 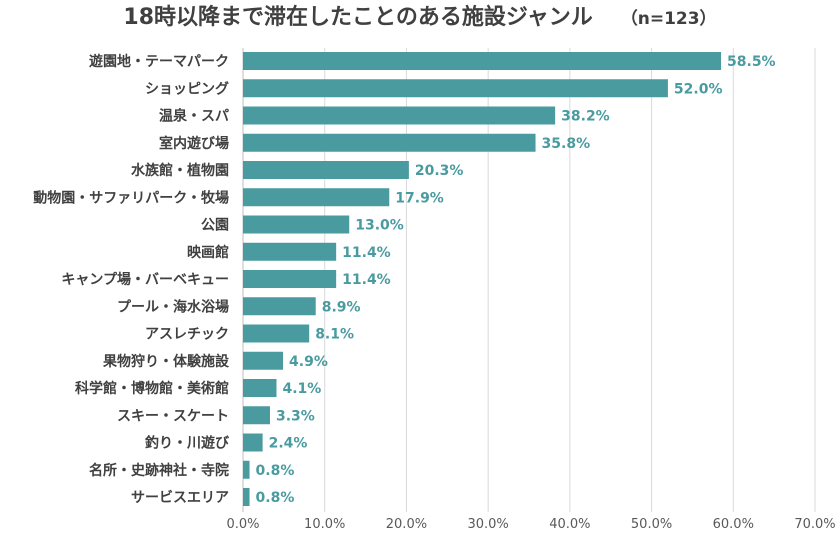 I want to click on category-label: 釣り・川遊び, so click(x=187, y=443).